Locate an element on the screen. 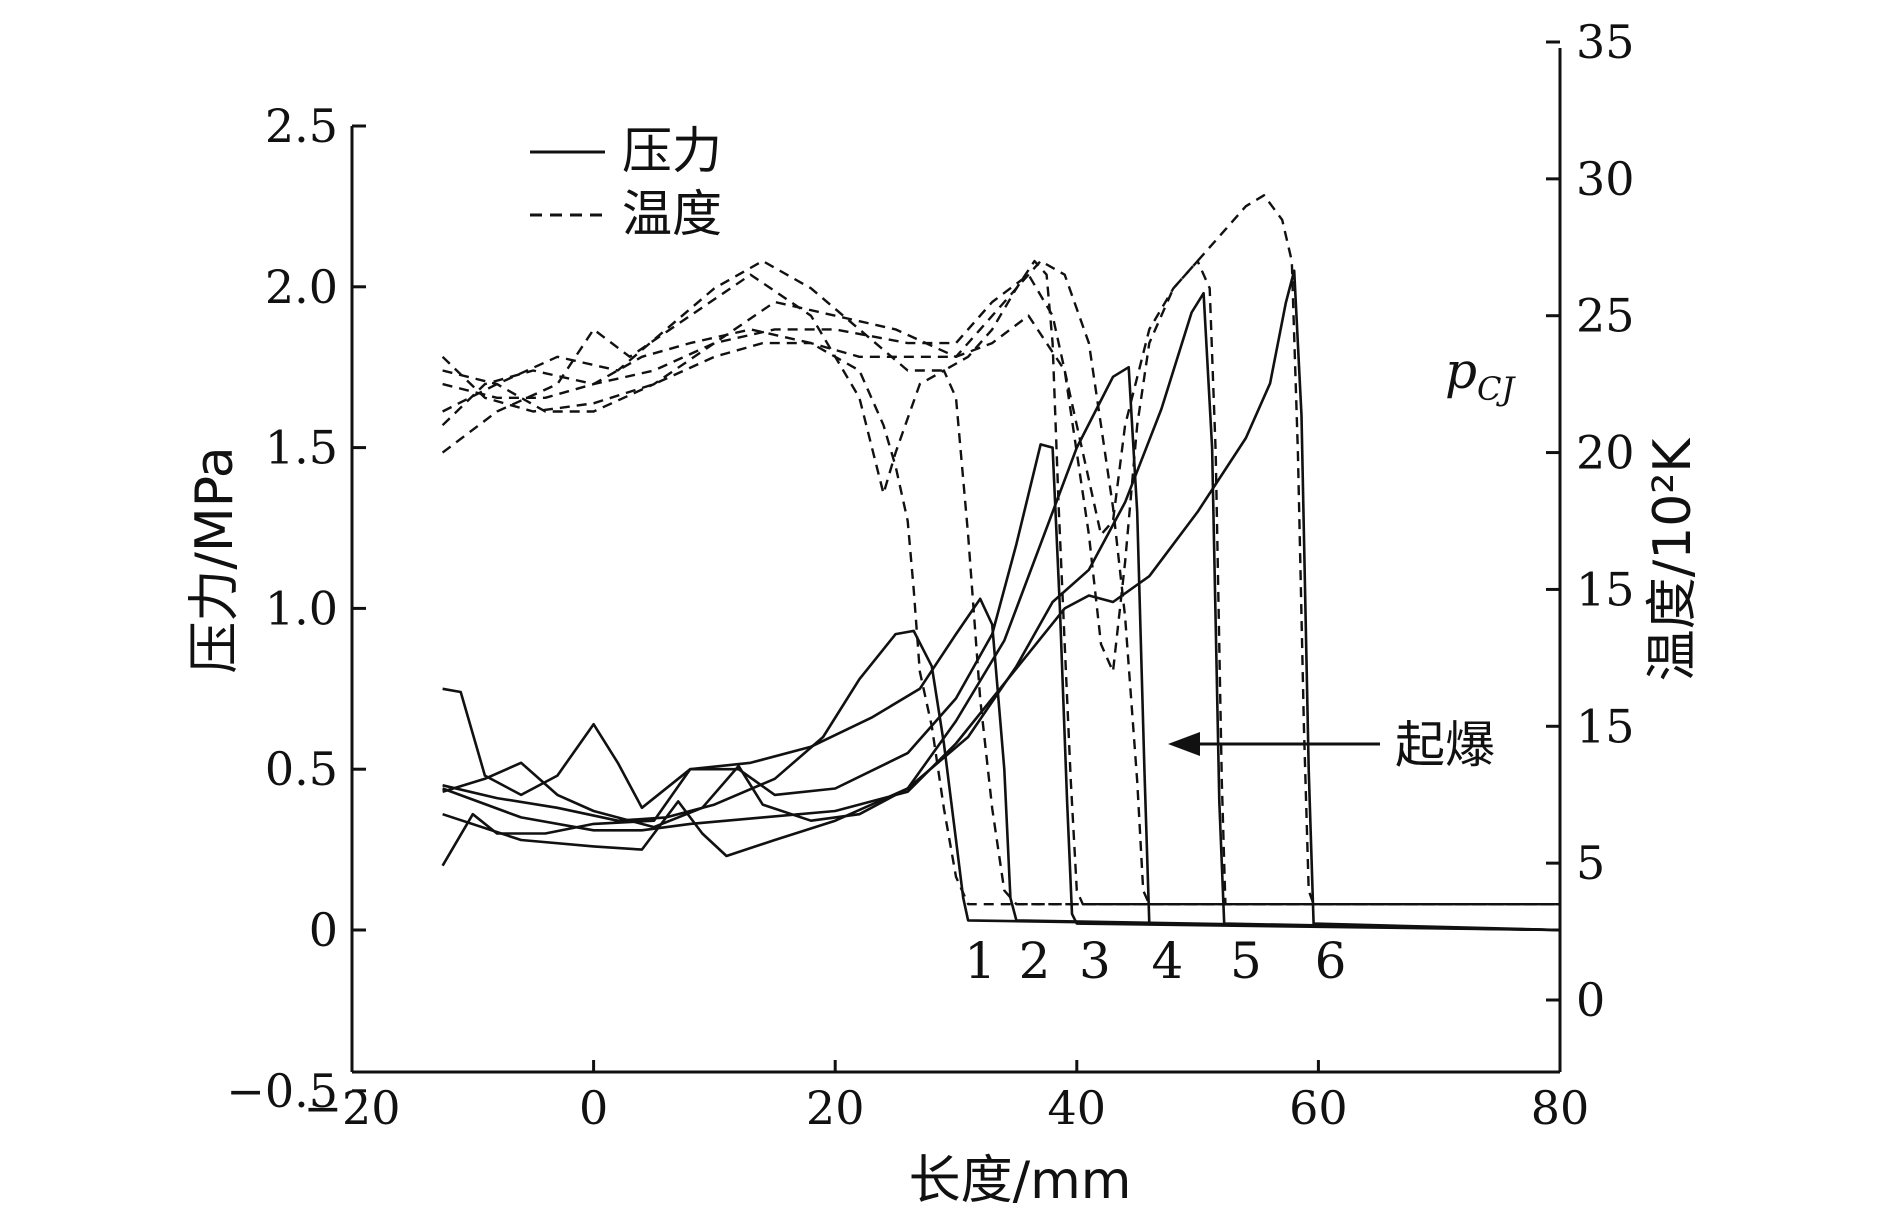 The image size is (1890, 1218). x-tick-label: 60 is located at coordinates (1318, 1108).